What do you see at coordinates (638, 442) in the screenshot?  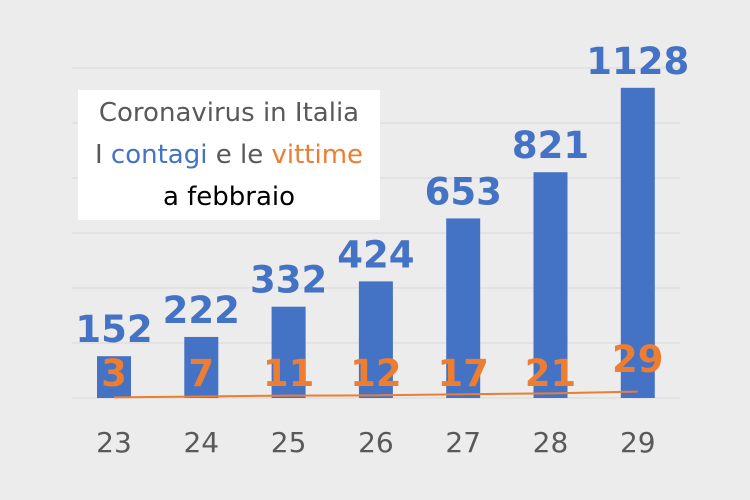 I see `x-tick-label: 29` at bounding box center [638, 442].